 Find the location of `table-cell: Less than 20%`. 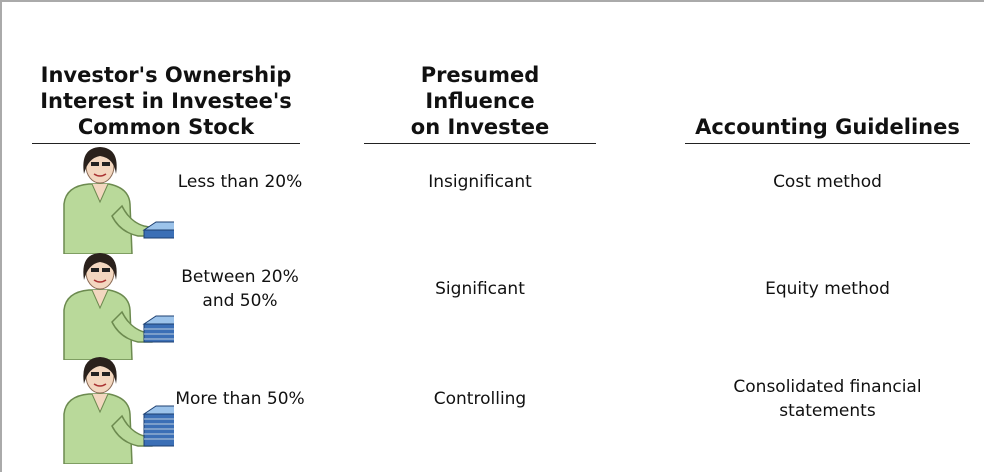

table-cell: Less than 20% is located at coordinates (240, 182).